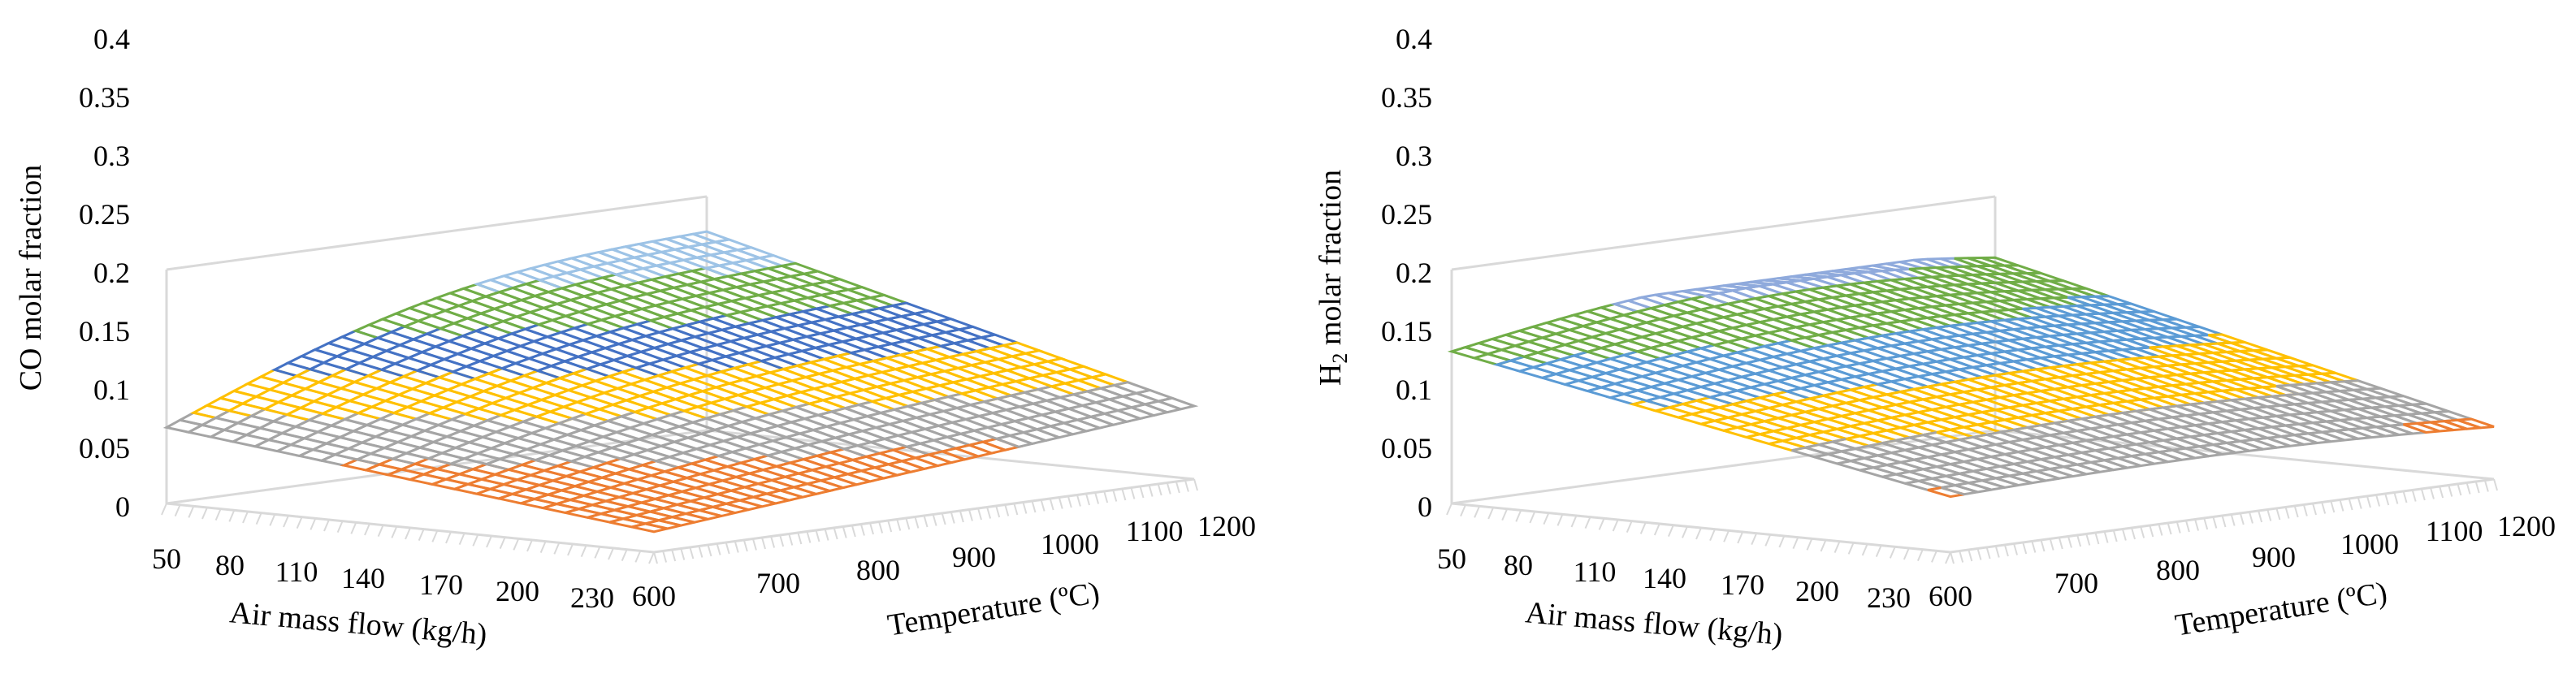 The height and width of the screenshot is (674, 2576). I want to click on z-tick: 0.05, so click(104, 448).